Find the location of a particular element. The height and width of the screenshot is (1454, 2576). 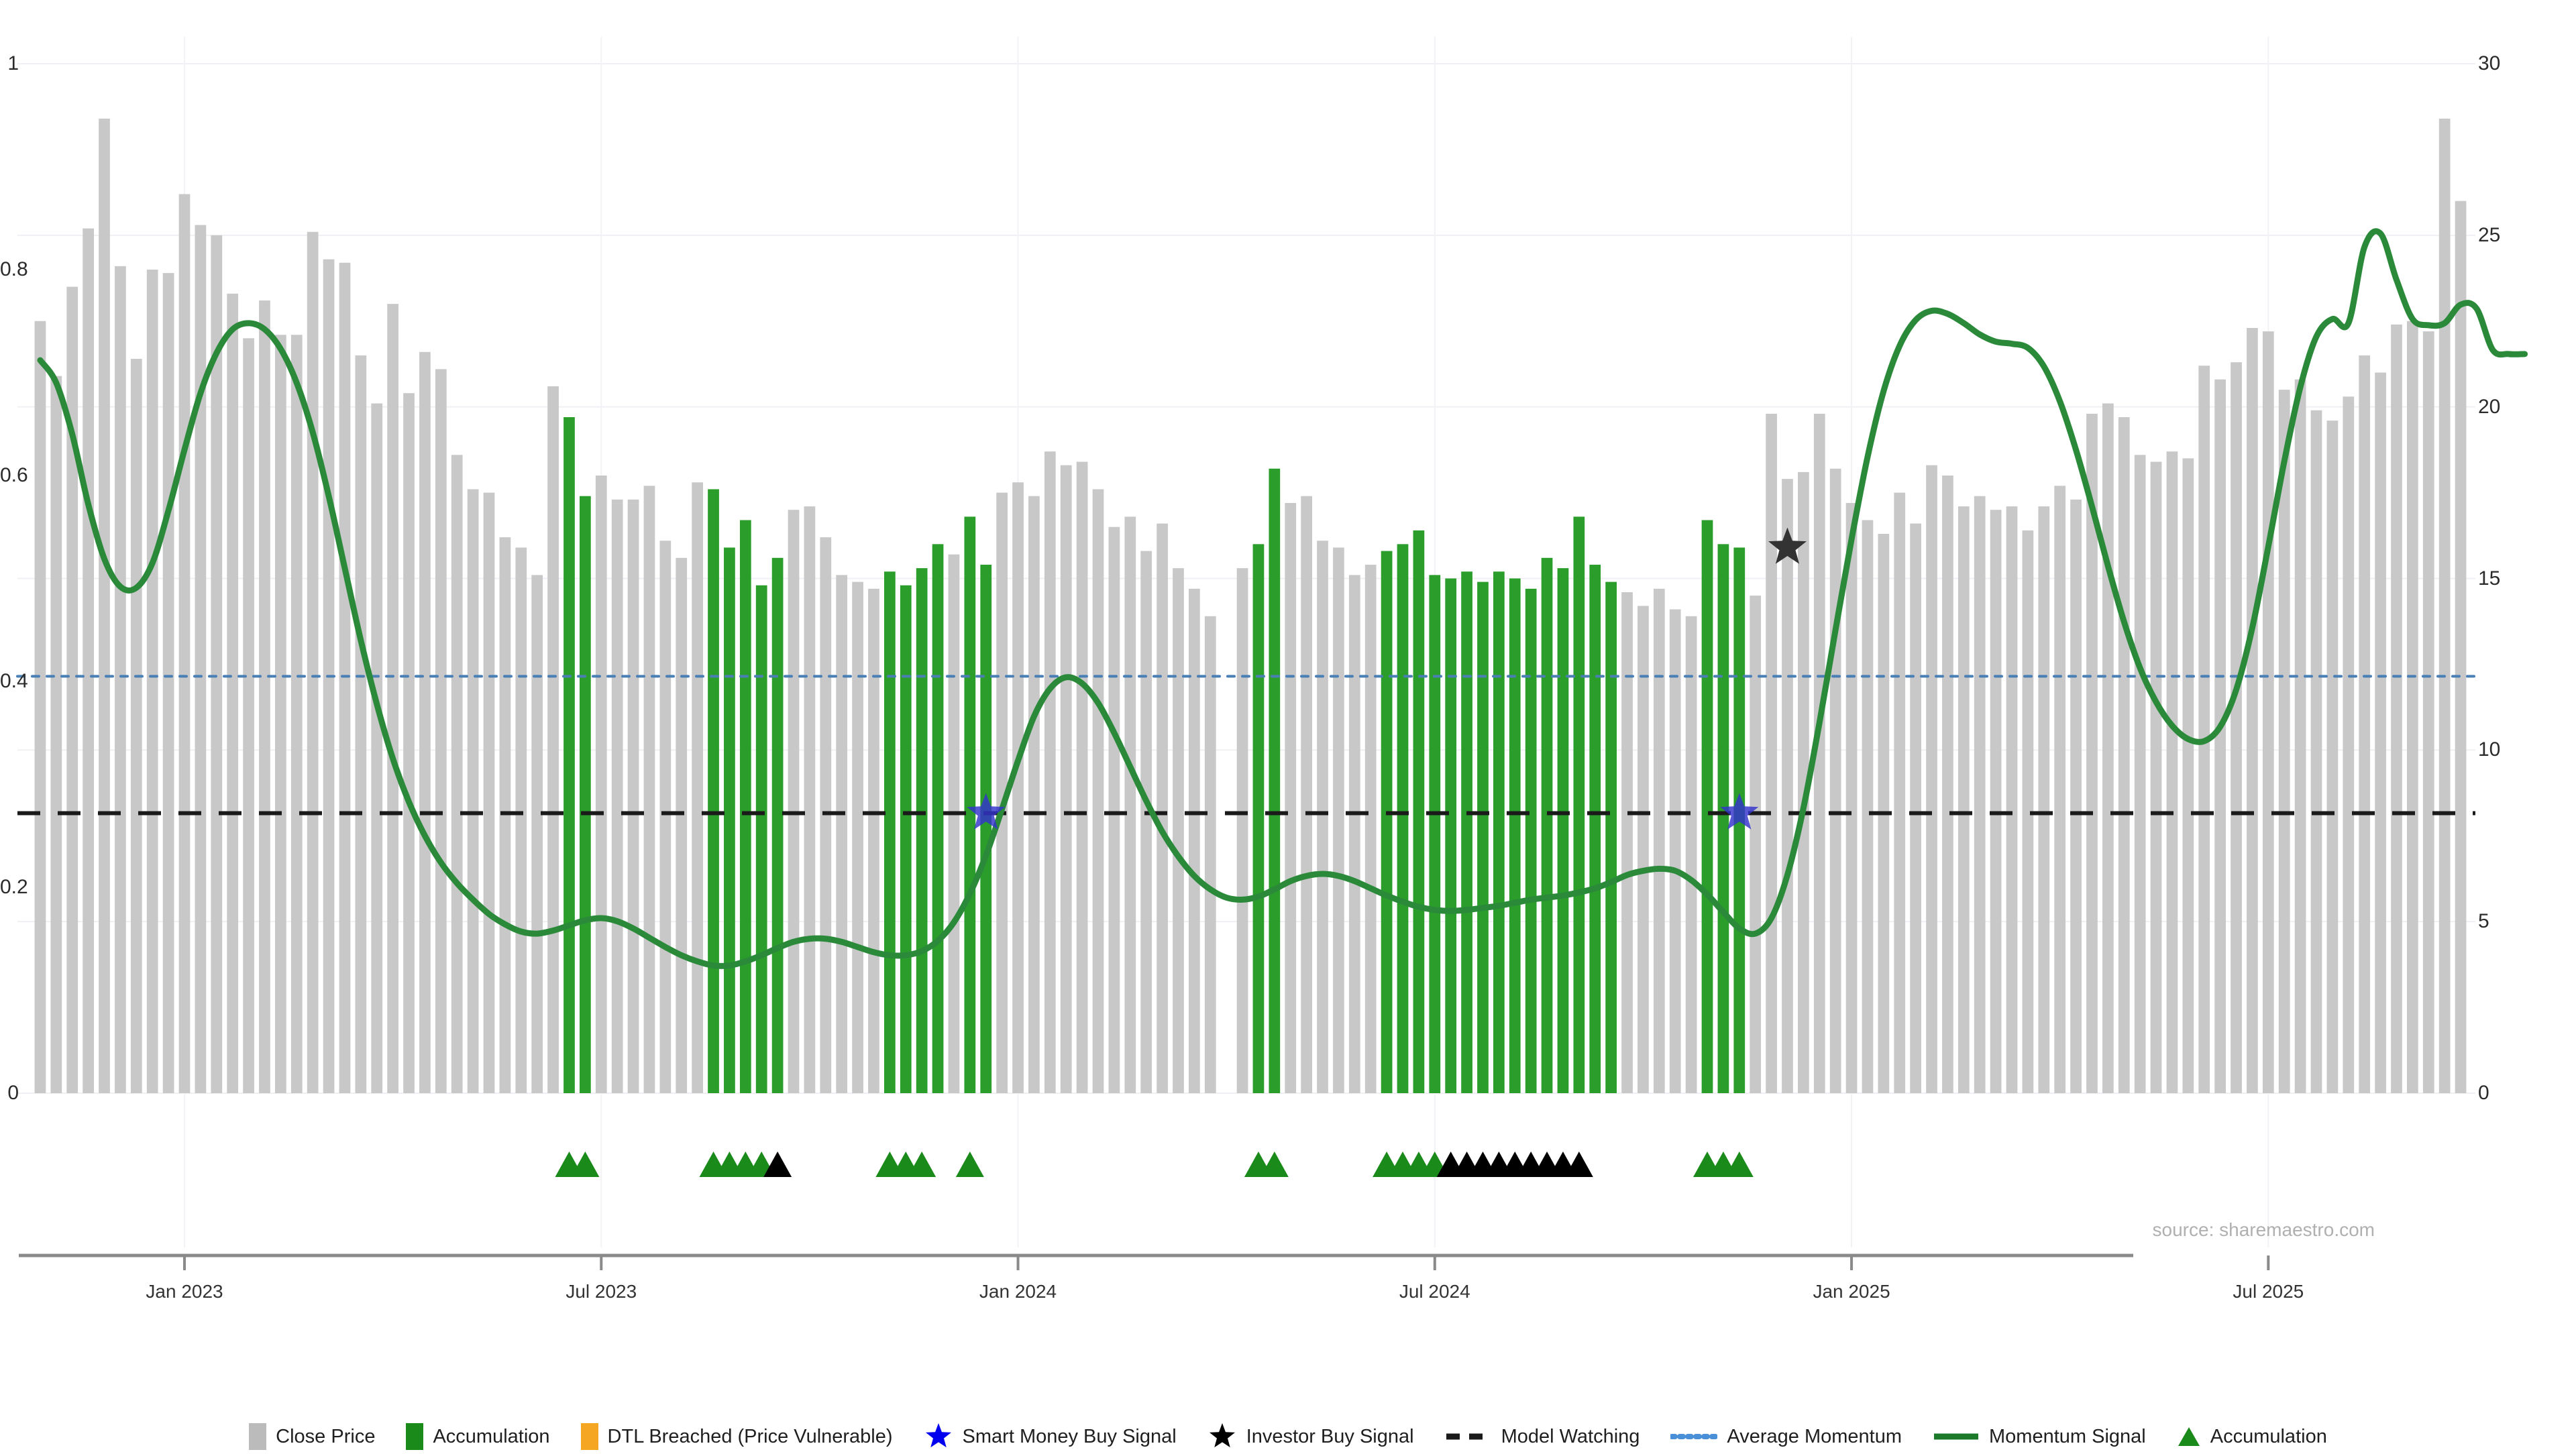

legend-item: Momentum Signal is located at coordinates (2039, 1437).